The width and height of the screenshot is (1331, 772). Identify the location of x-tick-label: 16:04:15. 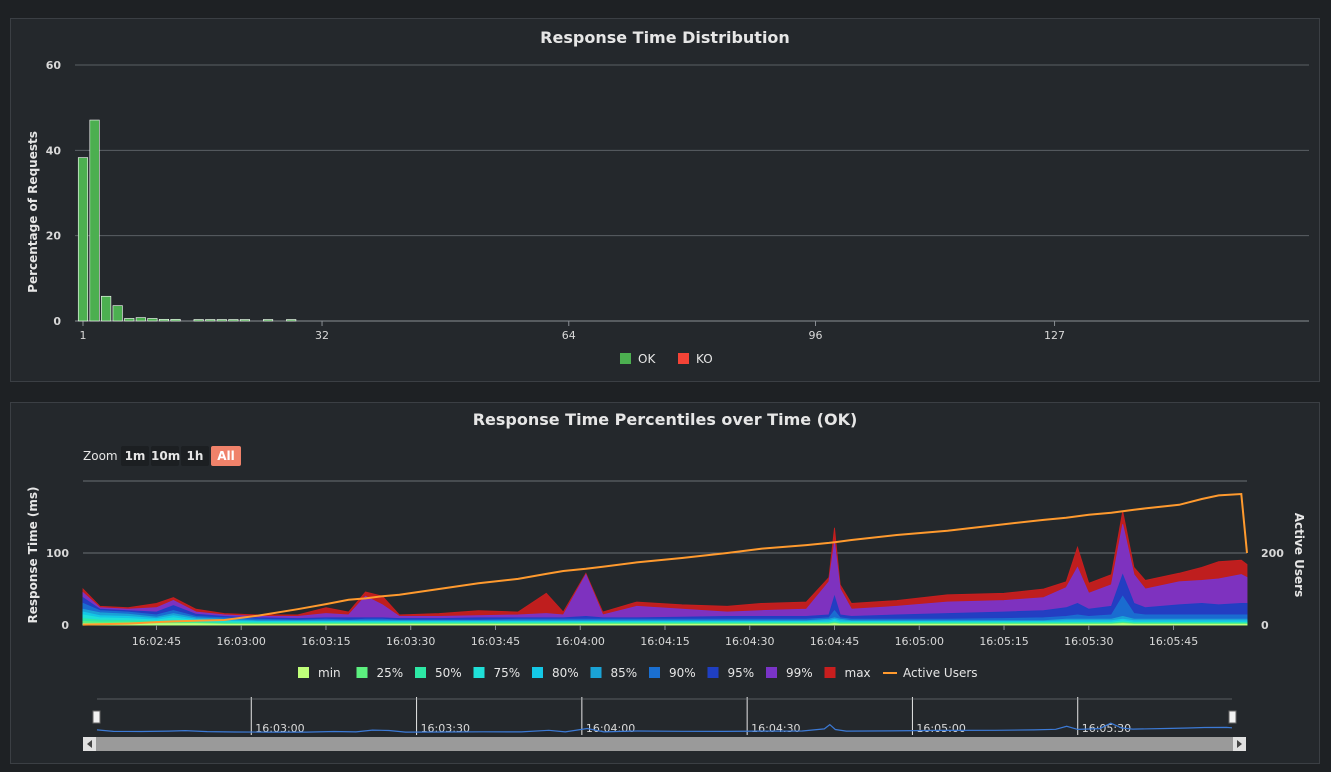
(664, 641).